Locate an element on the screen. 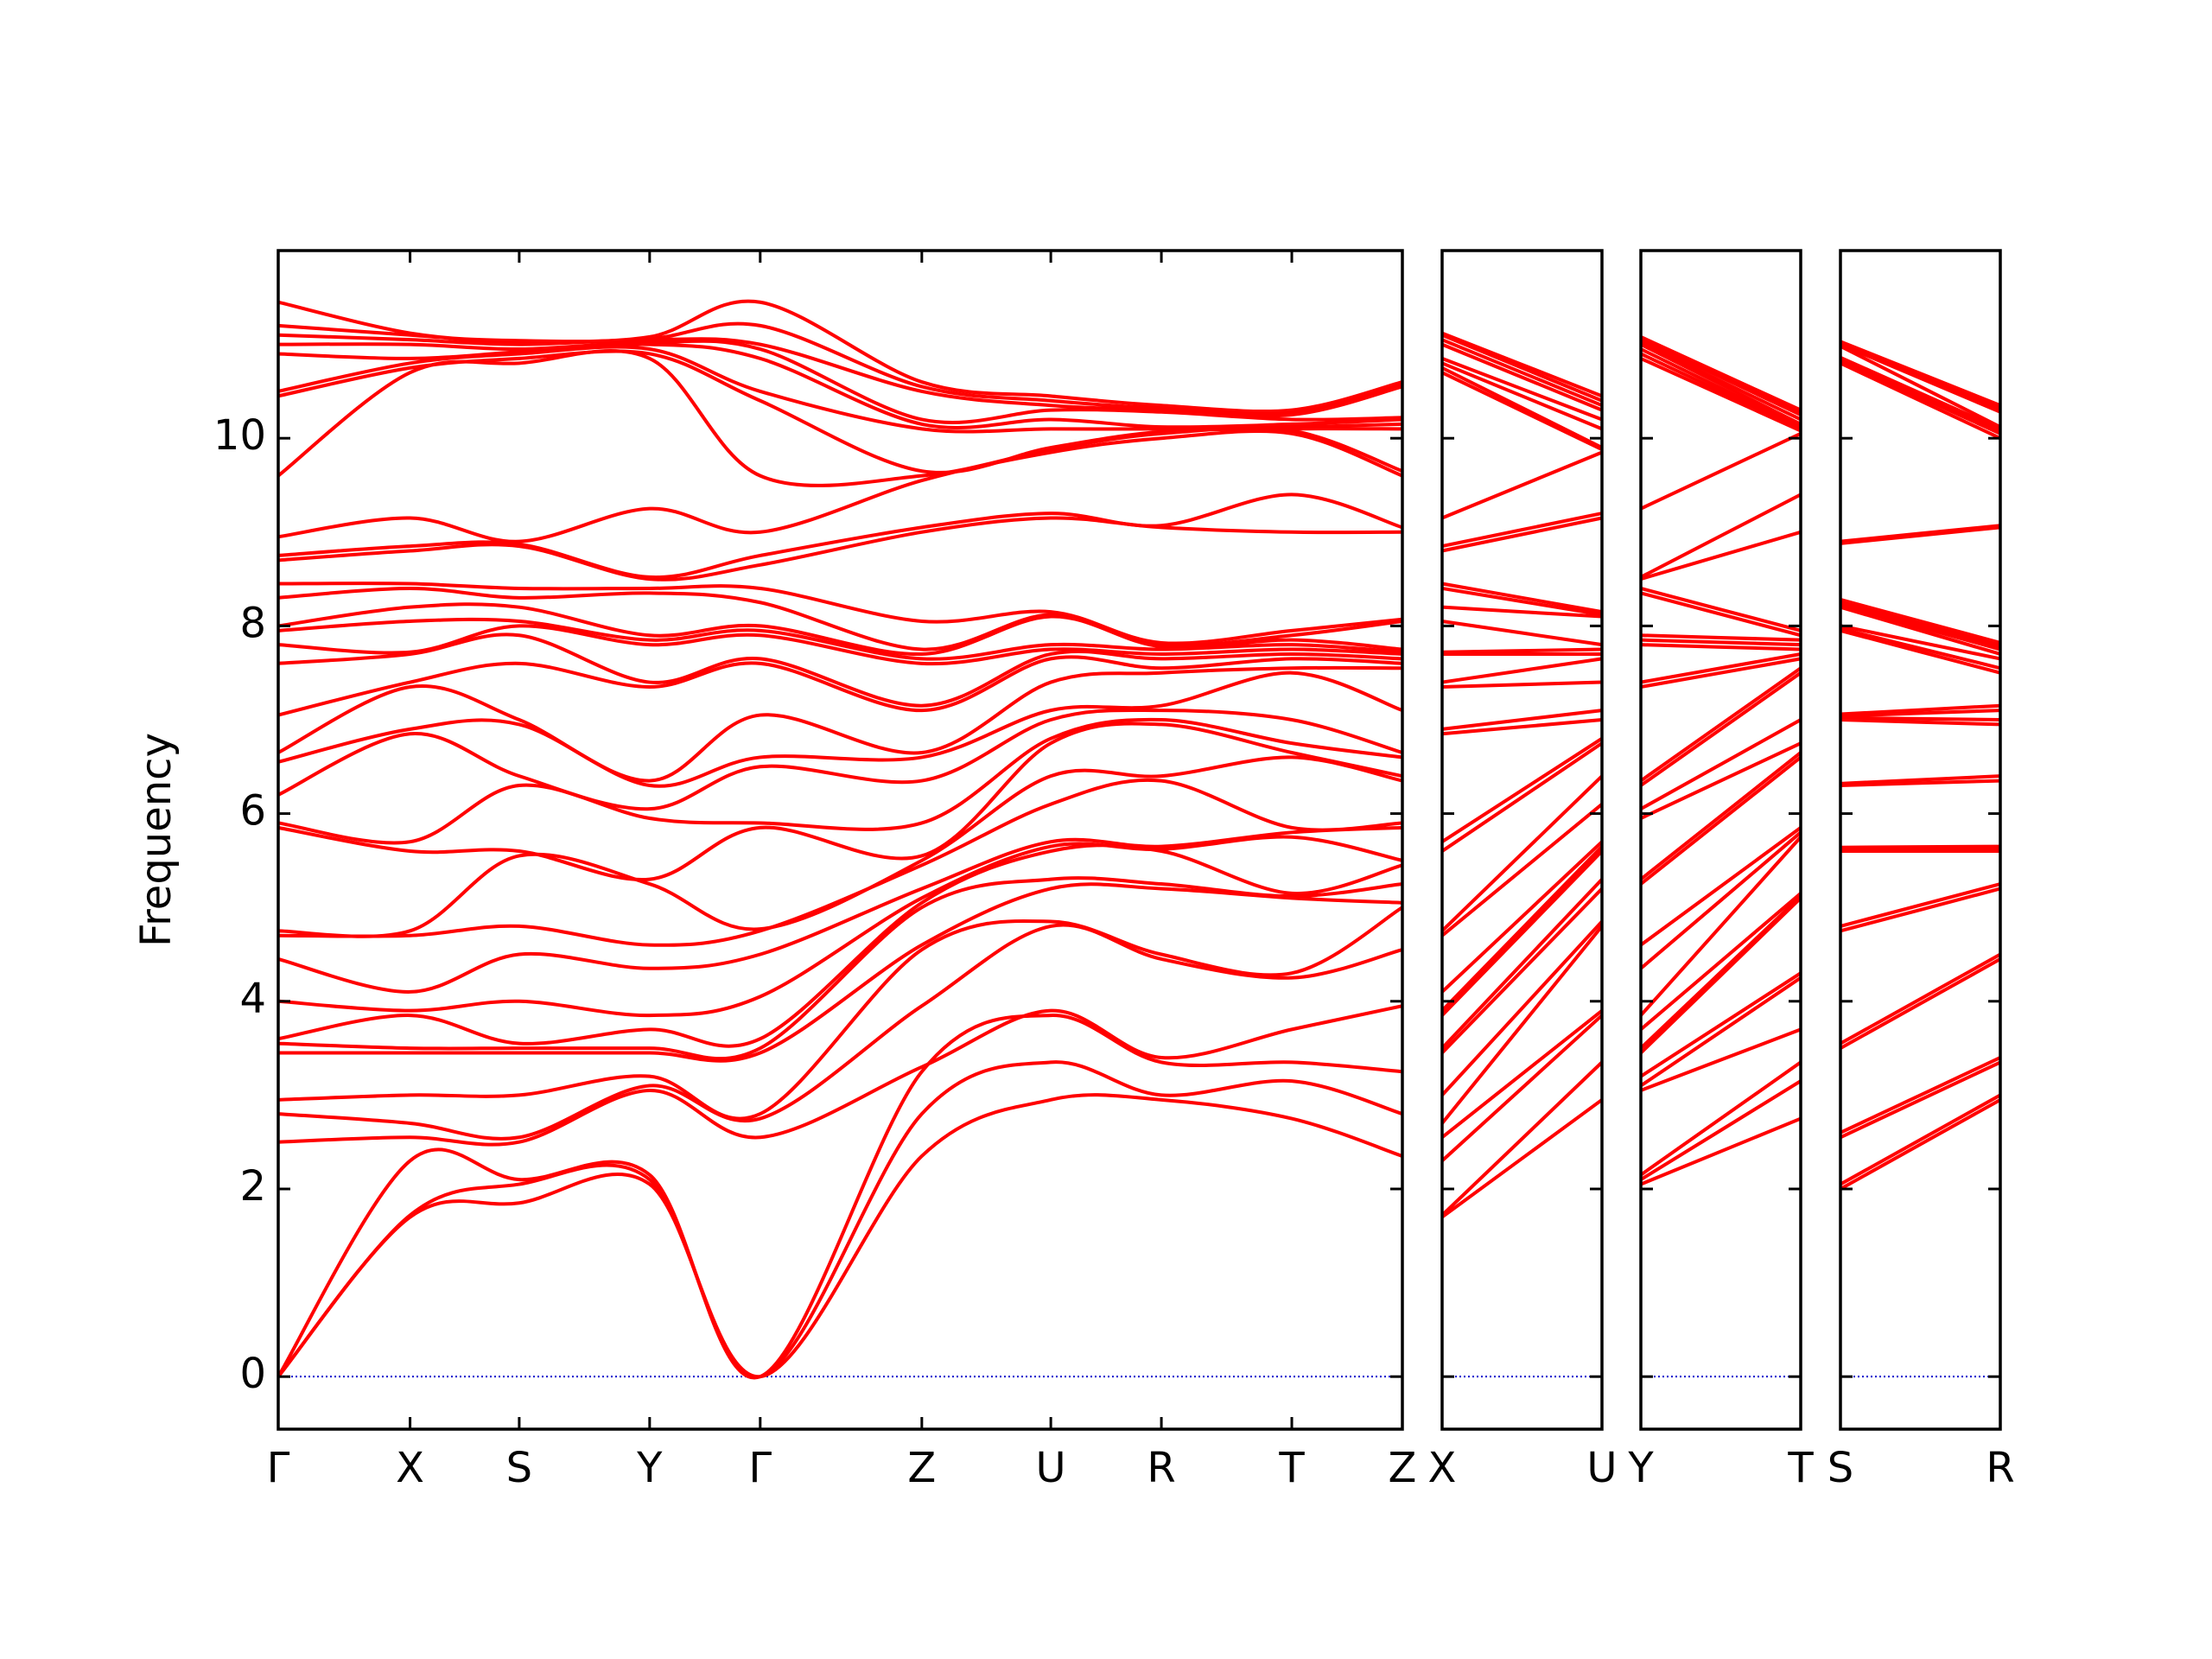  x-tick-label: T is located at coordinates (1800, 1468).